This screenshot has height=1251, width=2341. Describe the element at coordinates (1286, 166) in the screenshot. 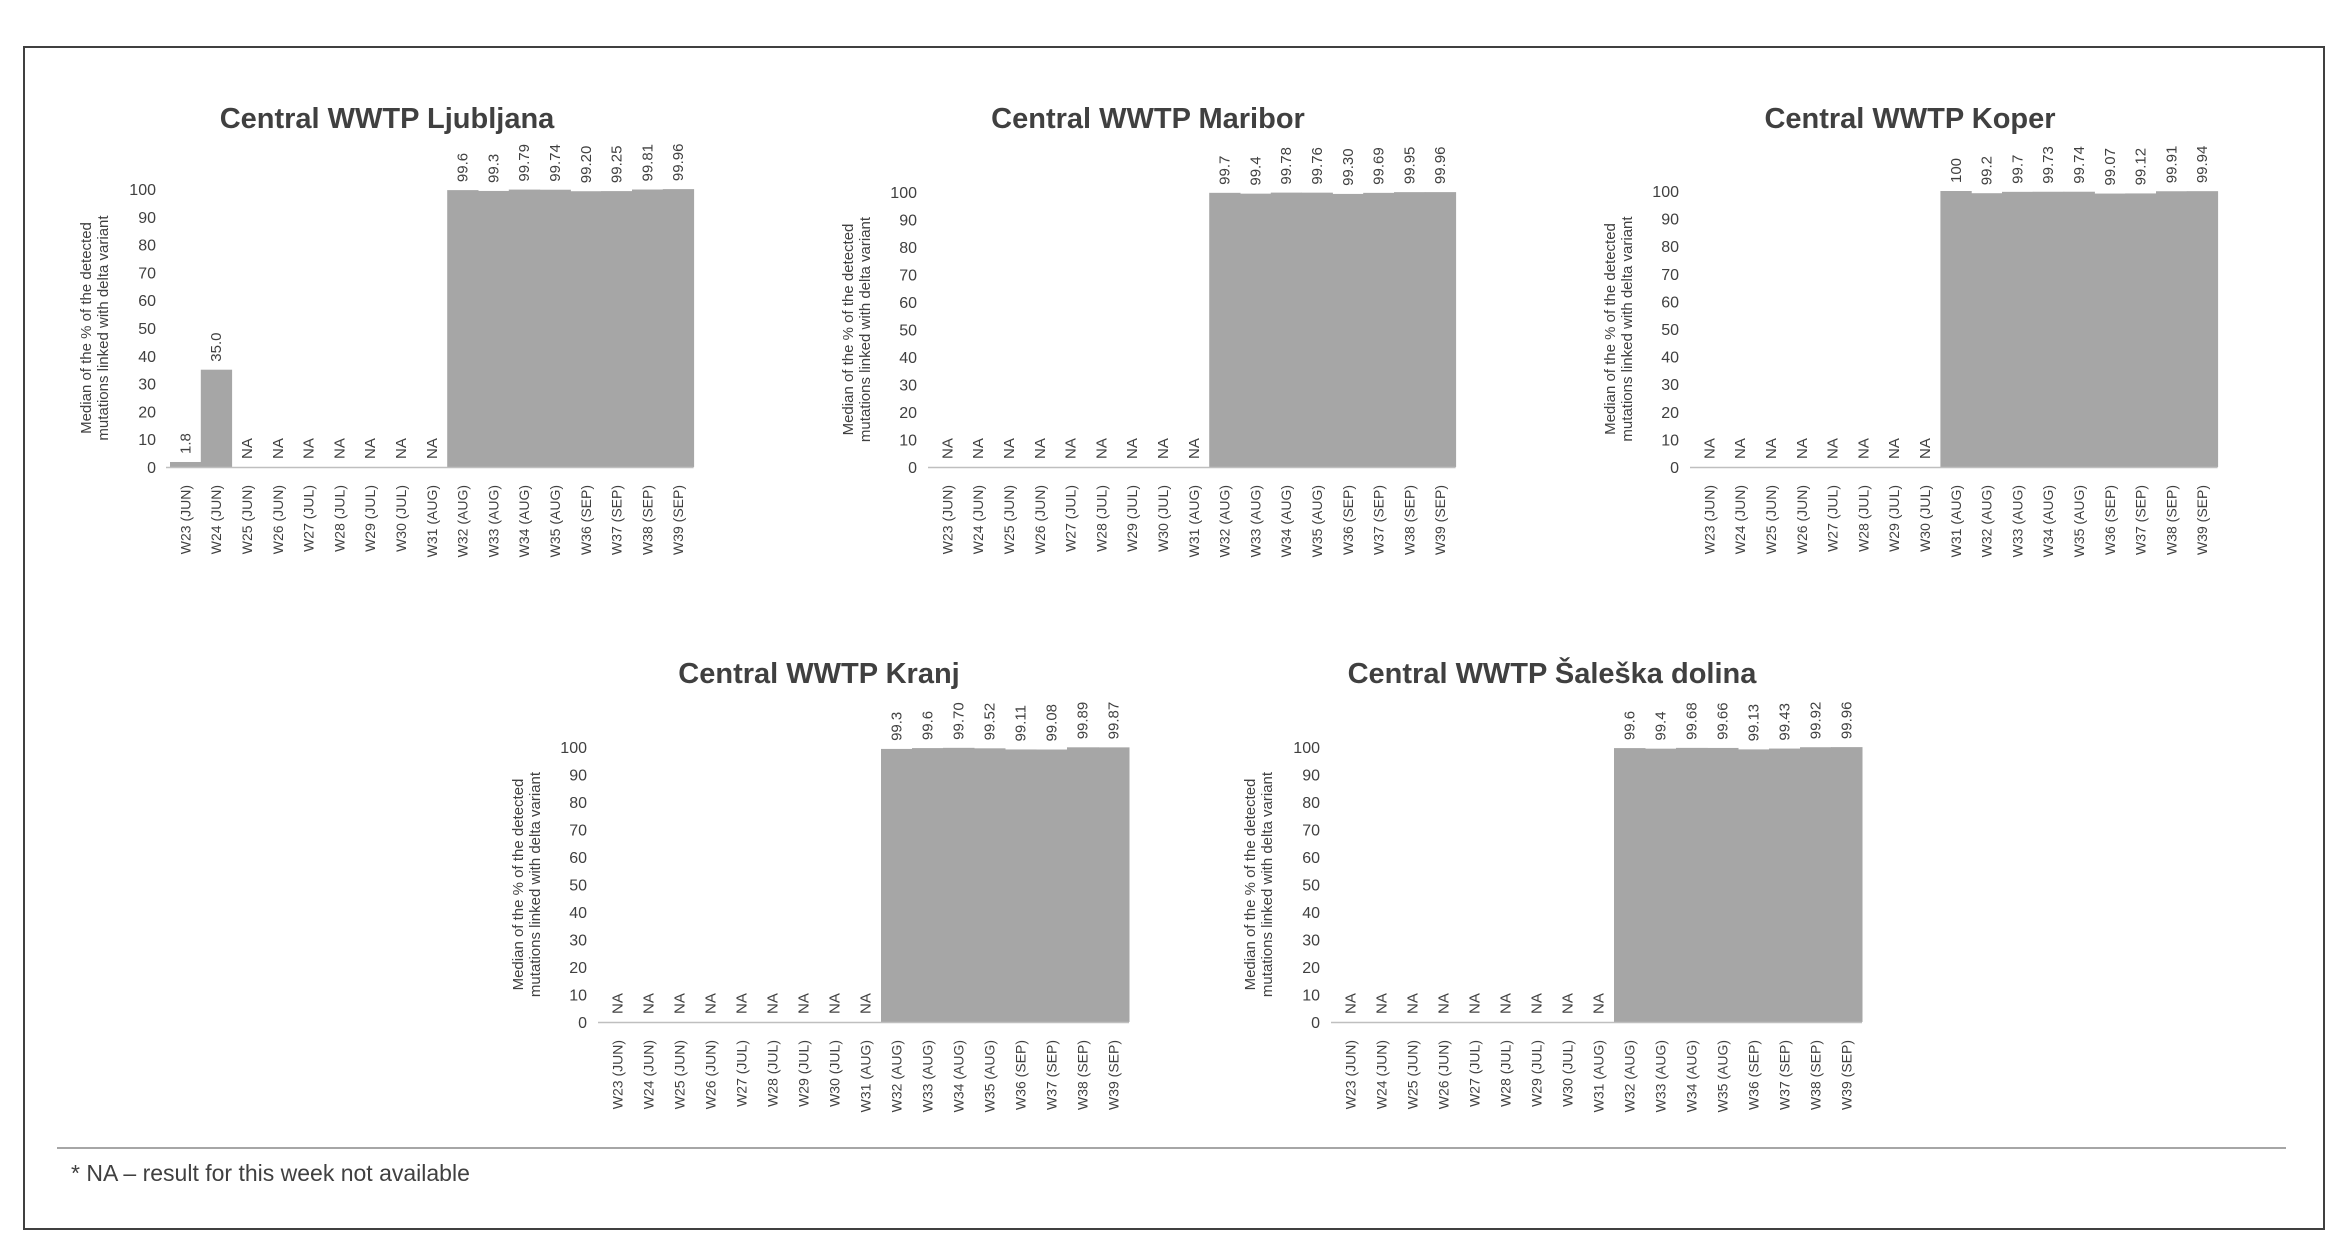

I see `data-label: 99.78` at that location.